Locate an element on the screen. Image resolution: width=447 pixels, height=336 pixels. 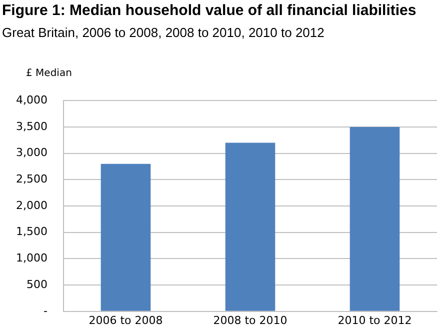
y-tick-label: 2,500 is located at coordinates (32, 179).